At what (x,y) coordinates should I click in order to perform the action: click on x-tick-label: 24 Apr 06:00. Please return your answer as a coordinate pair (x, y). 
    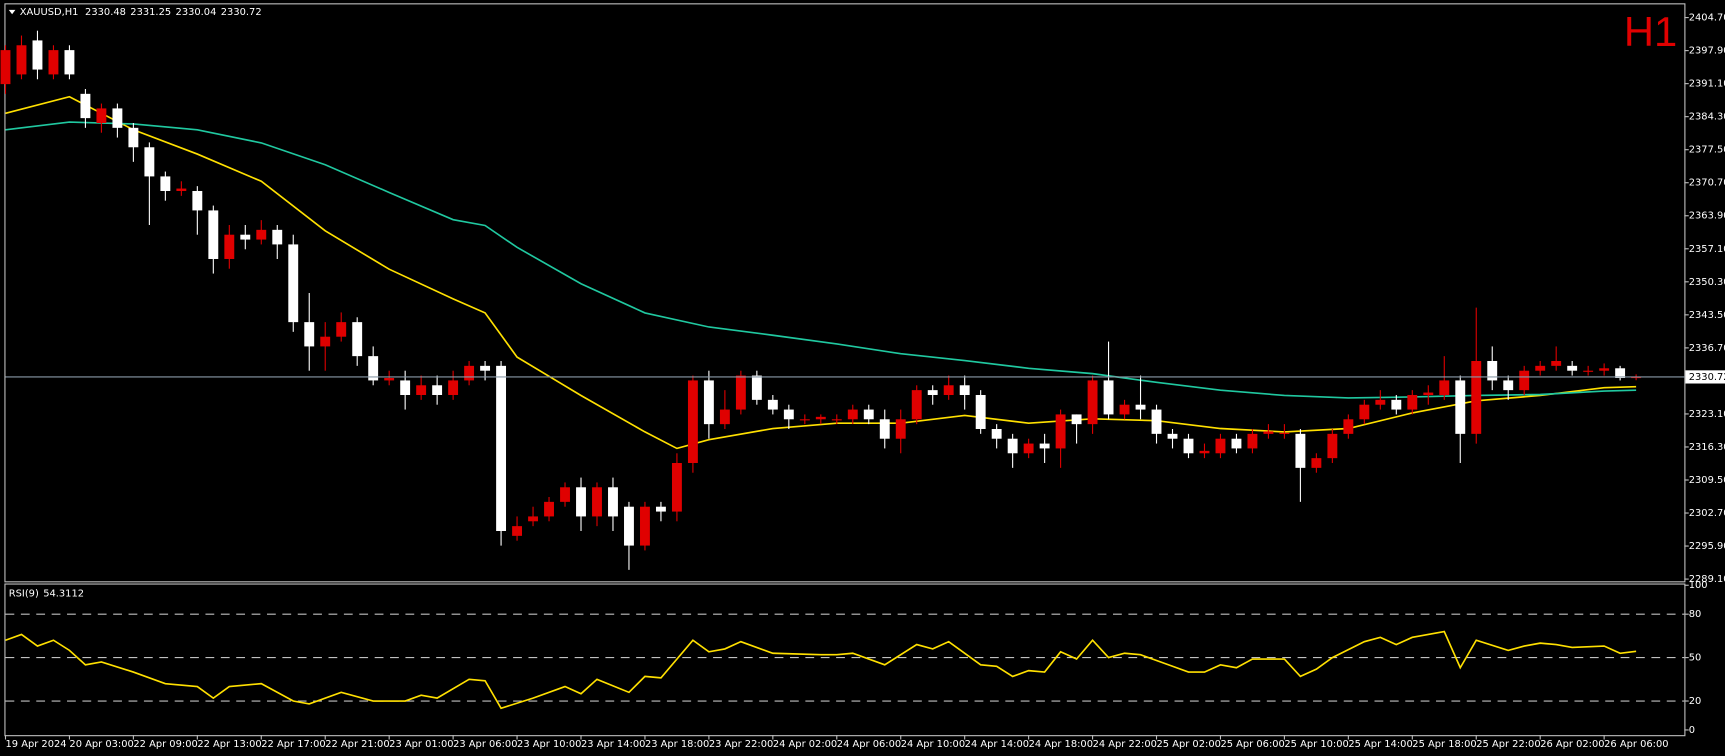
    Looking at the image, I should click on (869, 744).